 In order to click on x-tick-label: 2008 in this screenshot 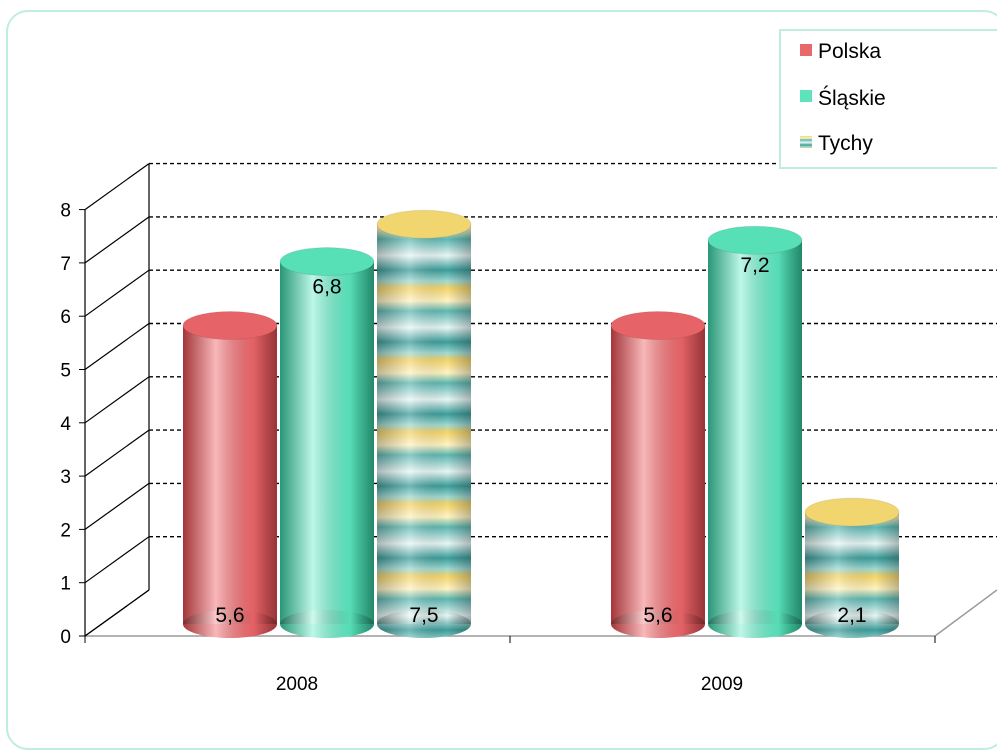, I will do `click(297, 684)`.